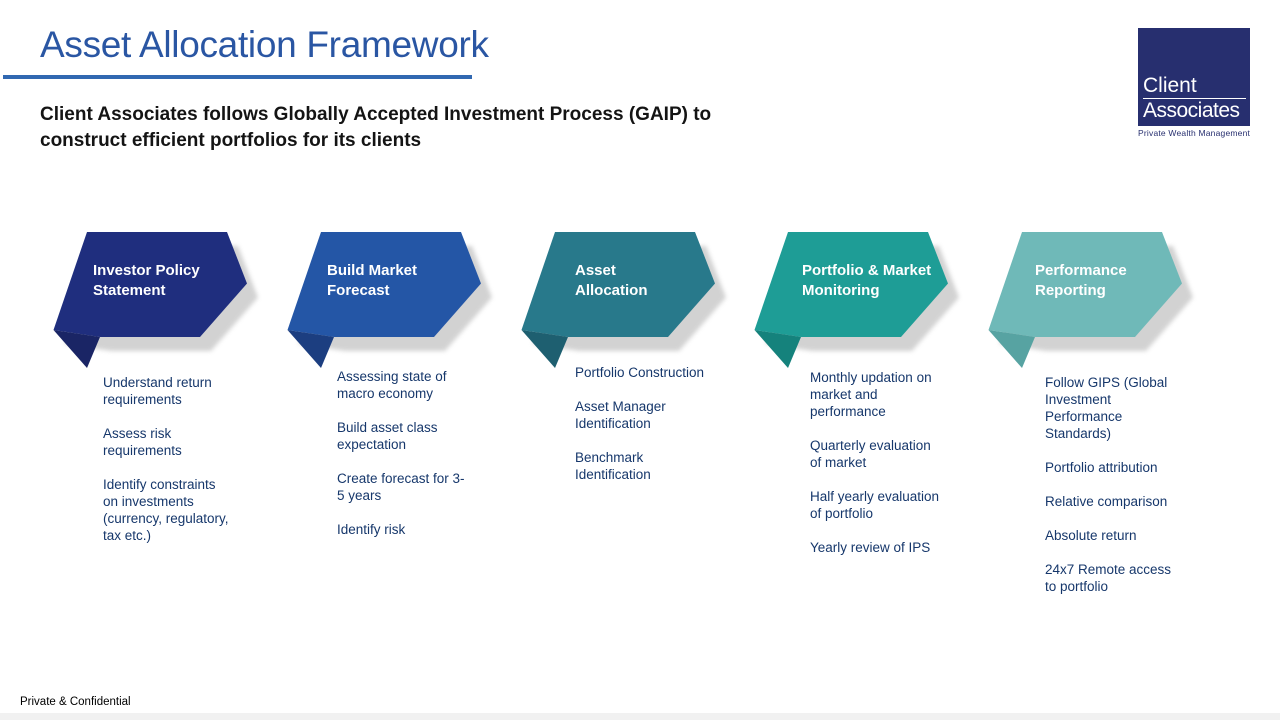 The height and width of the screenshot is (720, 1280). I want to click on bullet-item: Assess risk requirements, so click(142, 442).